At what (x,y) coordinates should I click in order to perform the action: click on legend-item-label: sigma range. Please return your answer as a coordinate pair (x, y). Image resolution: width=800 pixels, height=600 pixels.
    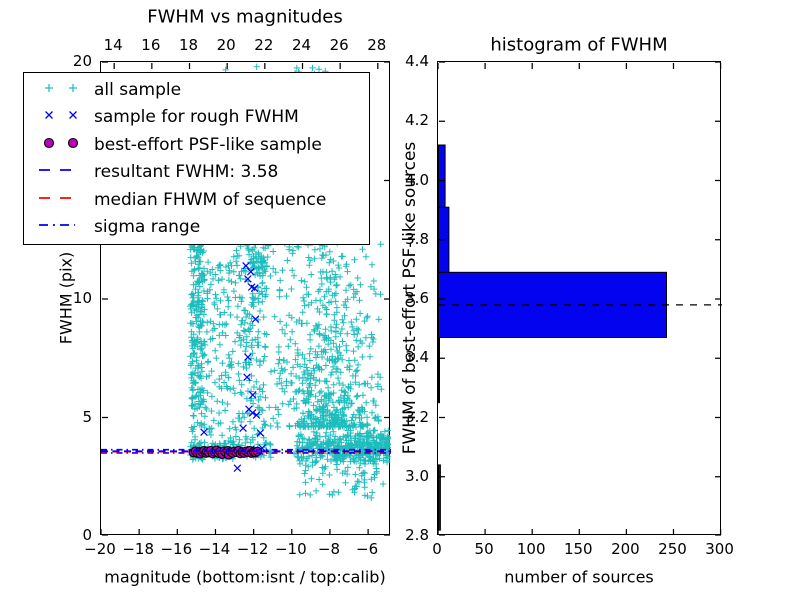
    Looking at the image, I should click on (147, 227).